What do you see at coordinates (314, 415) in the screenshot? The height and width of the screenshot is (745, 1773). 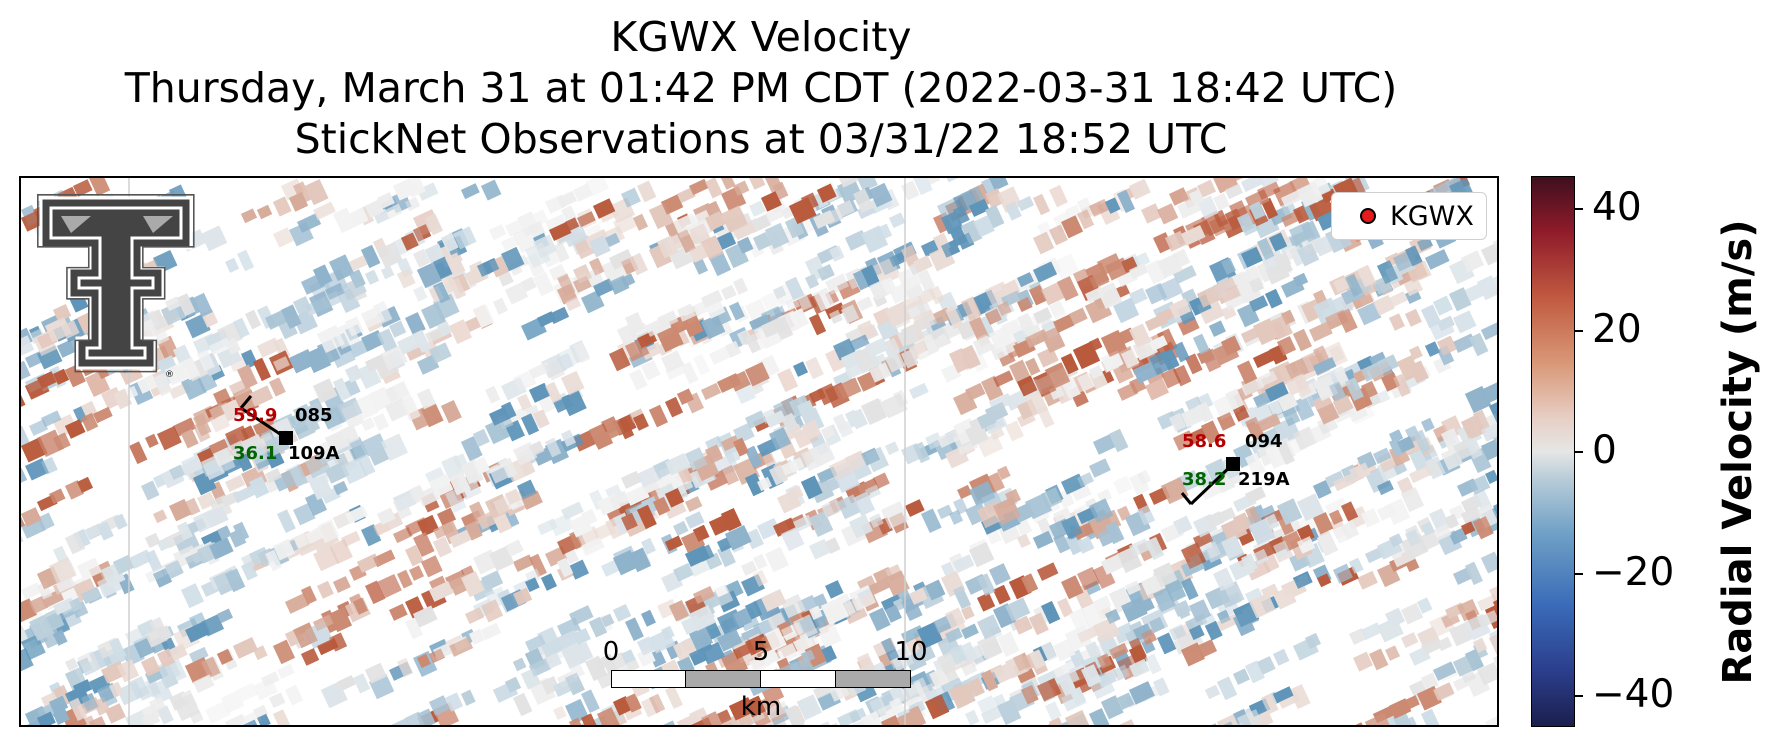 I see `station-wind-direction: 085` at bounding box center [314, 415].